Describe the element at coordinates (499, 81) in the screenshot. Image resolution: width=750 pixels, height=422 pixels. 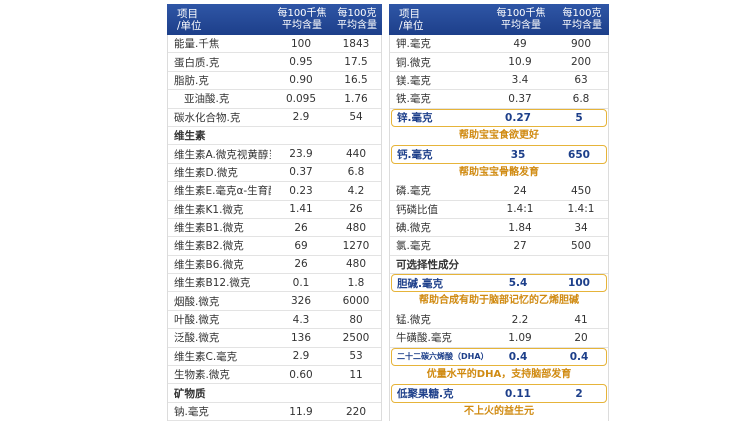
I see `table-row: 镁.毫克 3.4 63` at that location.